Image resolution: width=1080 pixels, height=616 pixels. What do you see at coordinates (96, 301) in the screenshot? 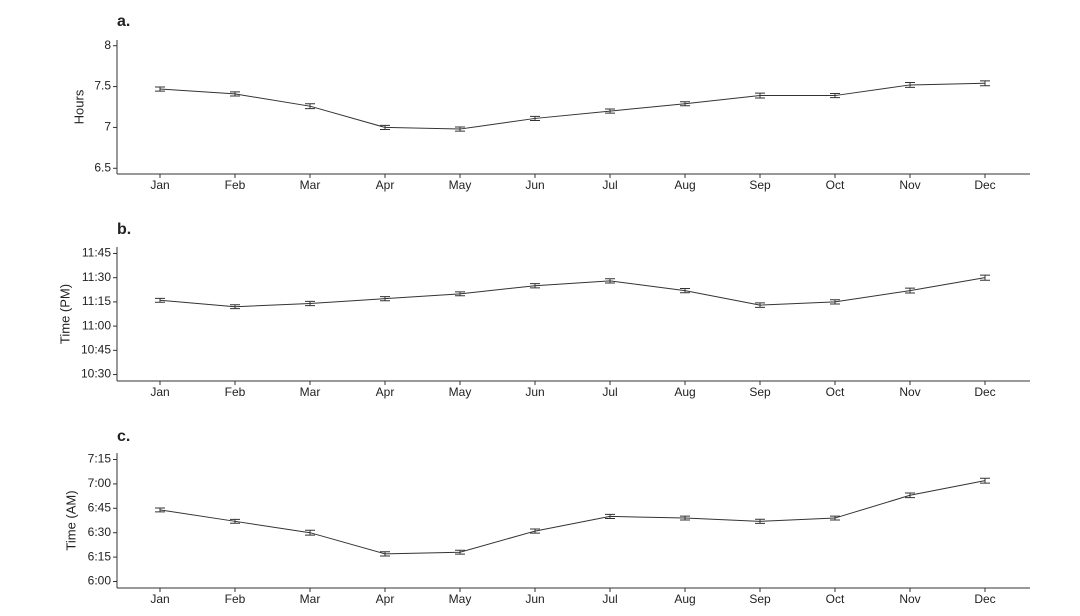
I see `y-tick-label: 11:15` at bounding box center [96, 301].